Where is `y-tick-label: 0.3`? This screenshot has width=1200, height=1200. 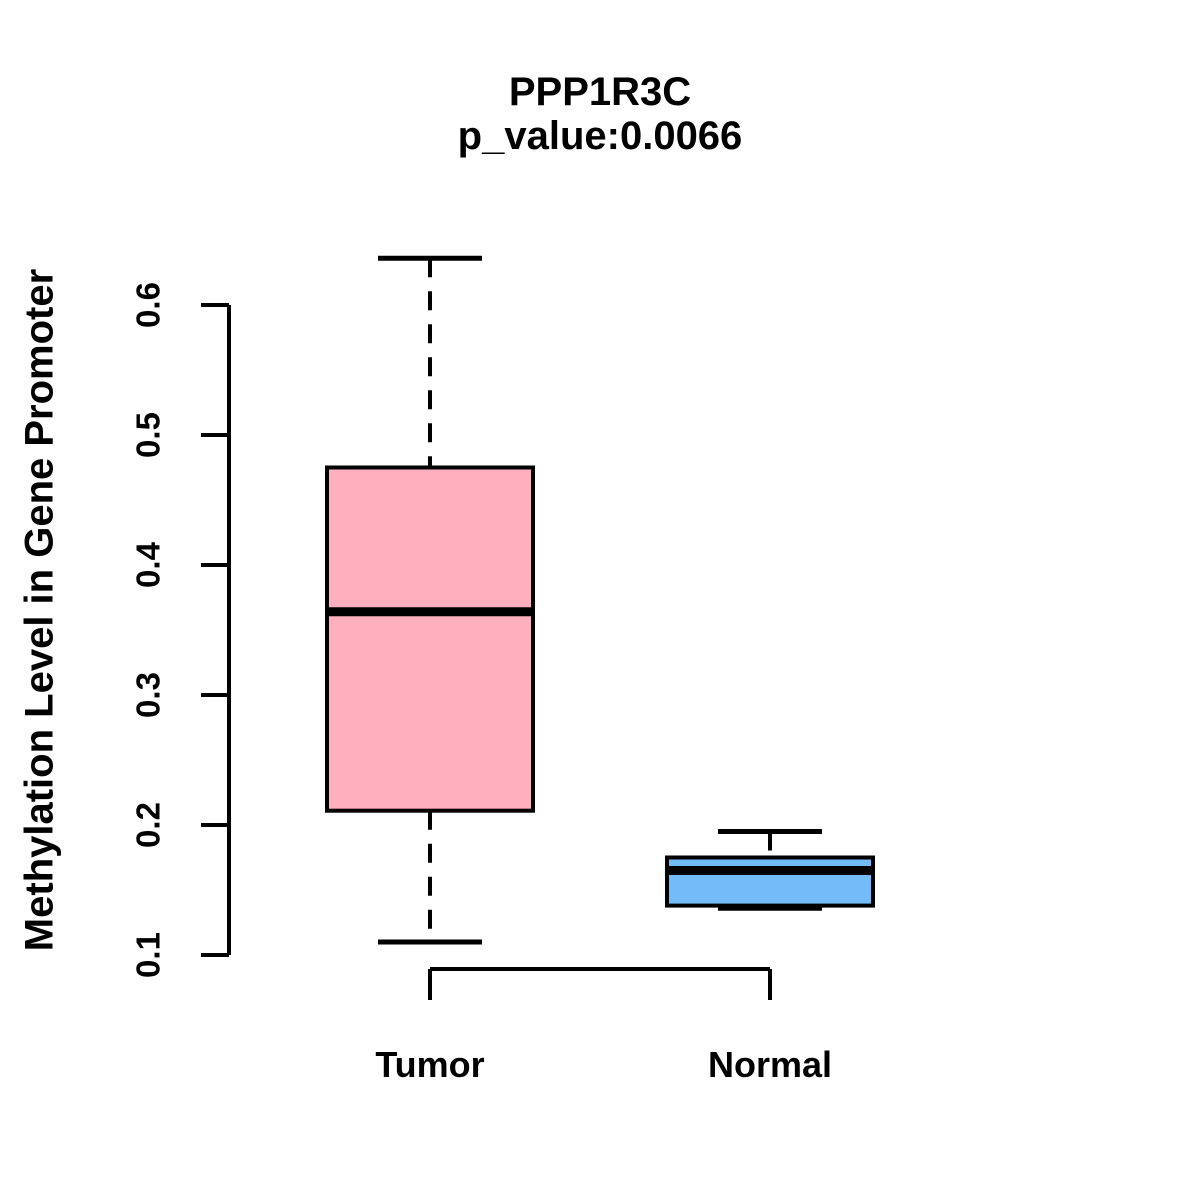
y-tick-label: 0.3 is located at coordinates (148, 695).